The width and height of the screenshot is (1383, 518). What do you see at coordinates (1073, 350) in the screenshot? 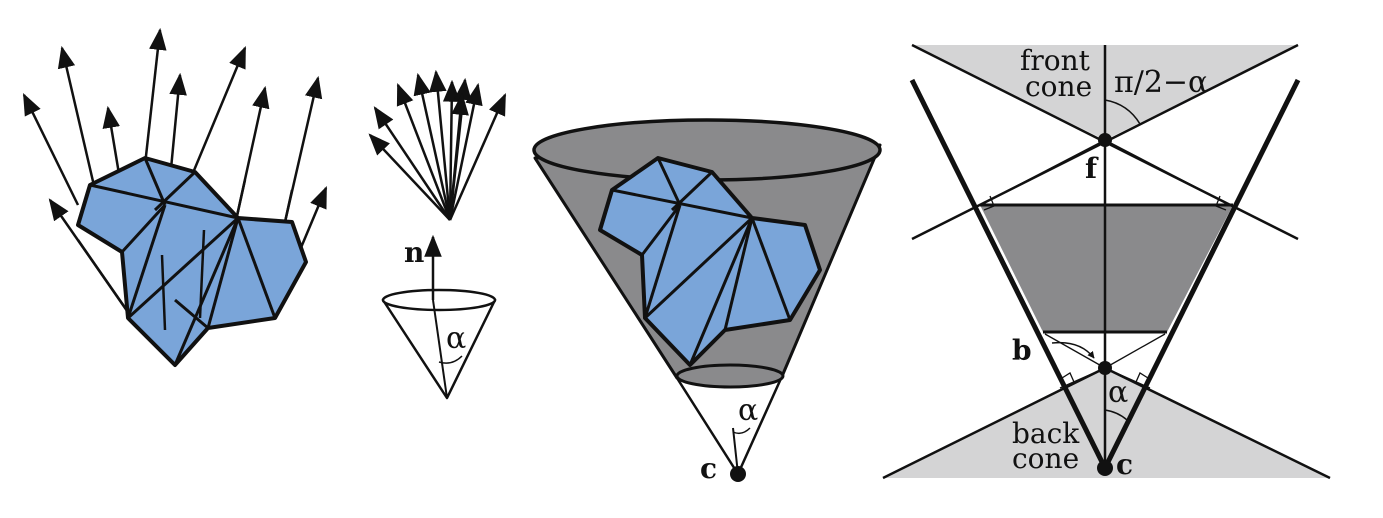
I see `b-pointer-arrow` at bounding box center [1073, 350].